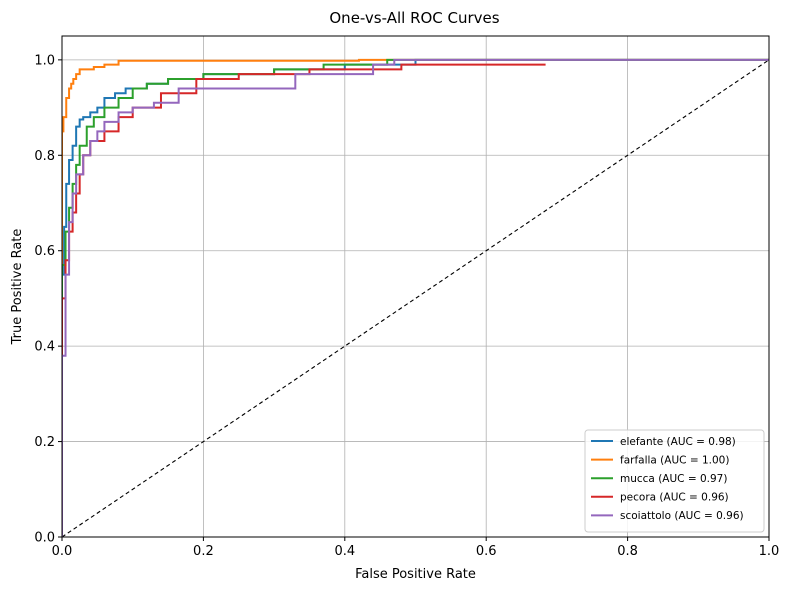 This screenshot has height=590, width=789. Describe the element at coordinates (44, 251) in the screenshot. I see `y-tick-label: 0.6` at that location.